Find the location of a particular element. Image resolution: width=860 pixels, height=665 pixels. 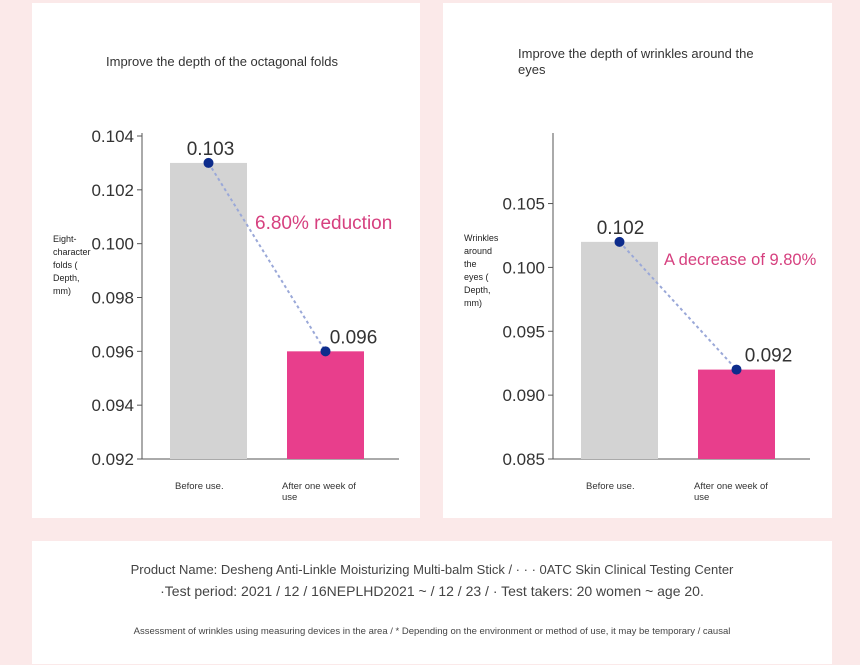

y-tick-label: 0.095 is located at coordinates (523, 331).